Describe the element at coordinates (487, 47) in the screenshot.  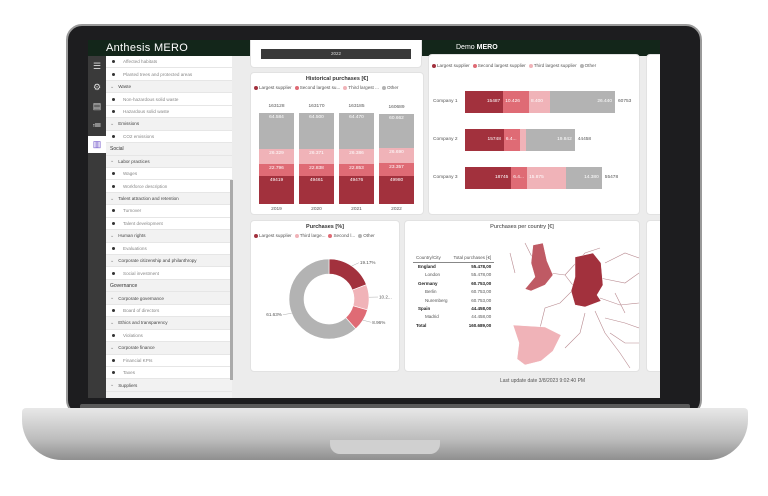
I see `demo-bold: MERO` at that location.